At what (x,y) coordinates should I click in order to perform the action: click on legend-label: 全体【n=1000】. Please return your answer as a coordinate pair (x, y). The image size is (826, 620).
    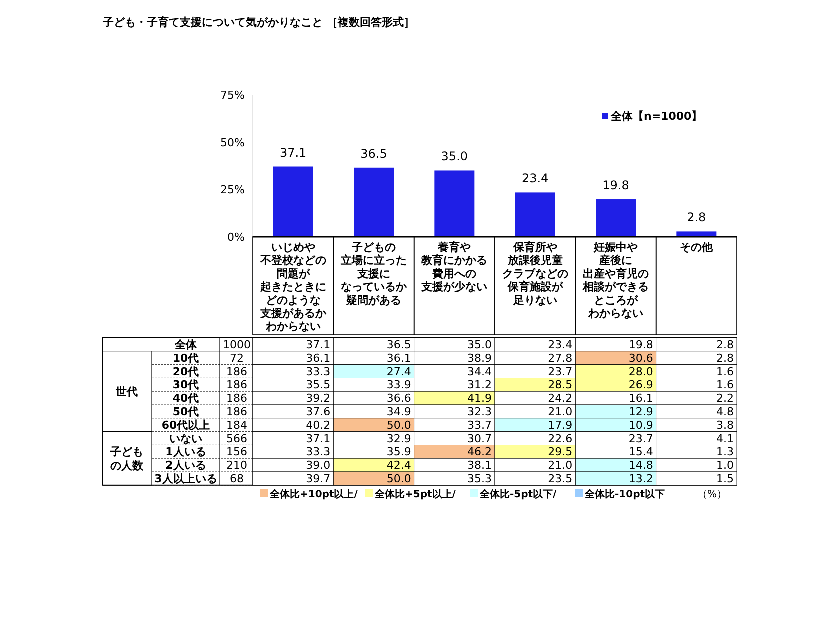
    Looking at the image, I should click on (656, 116).